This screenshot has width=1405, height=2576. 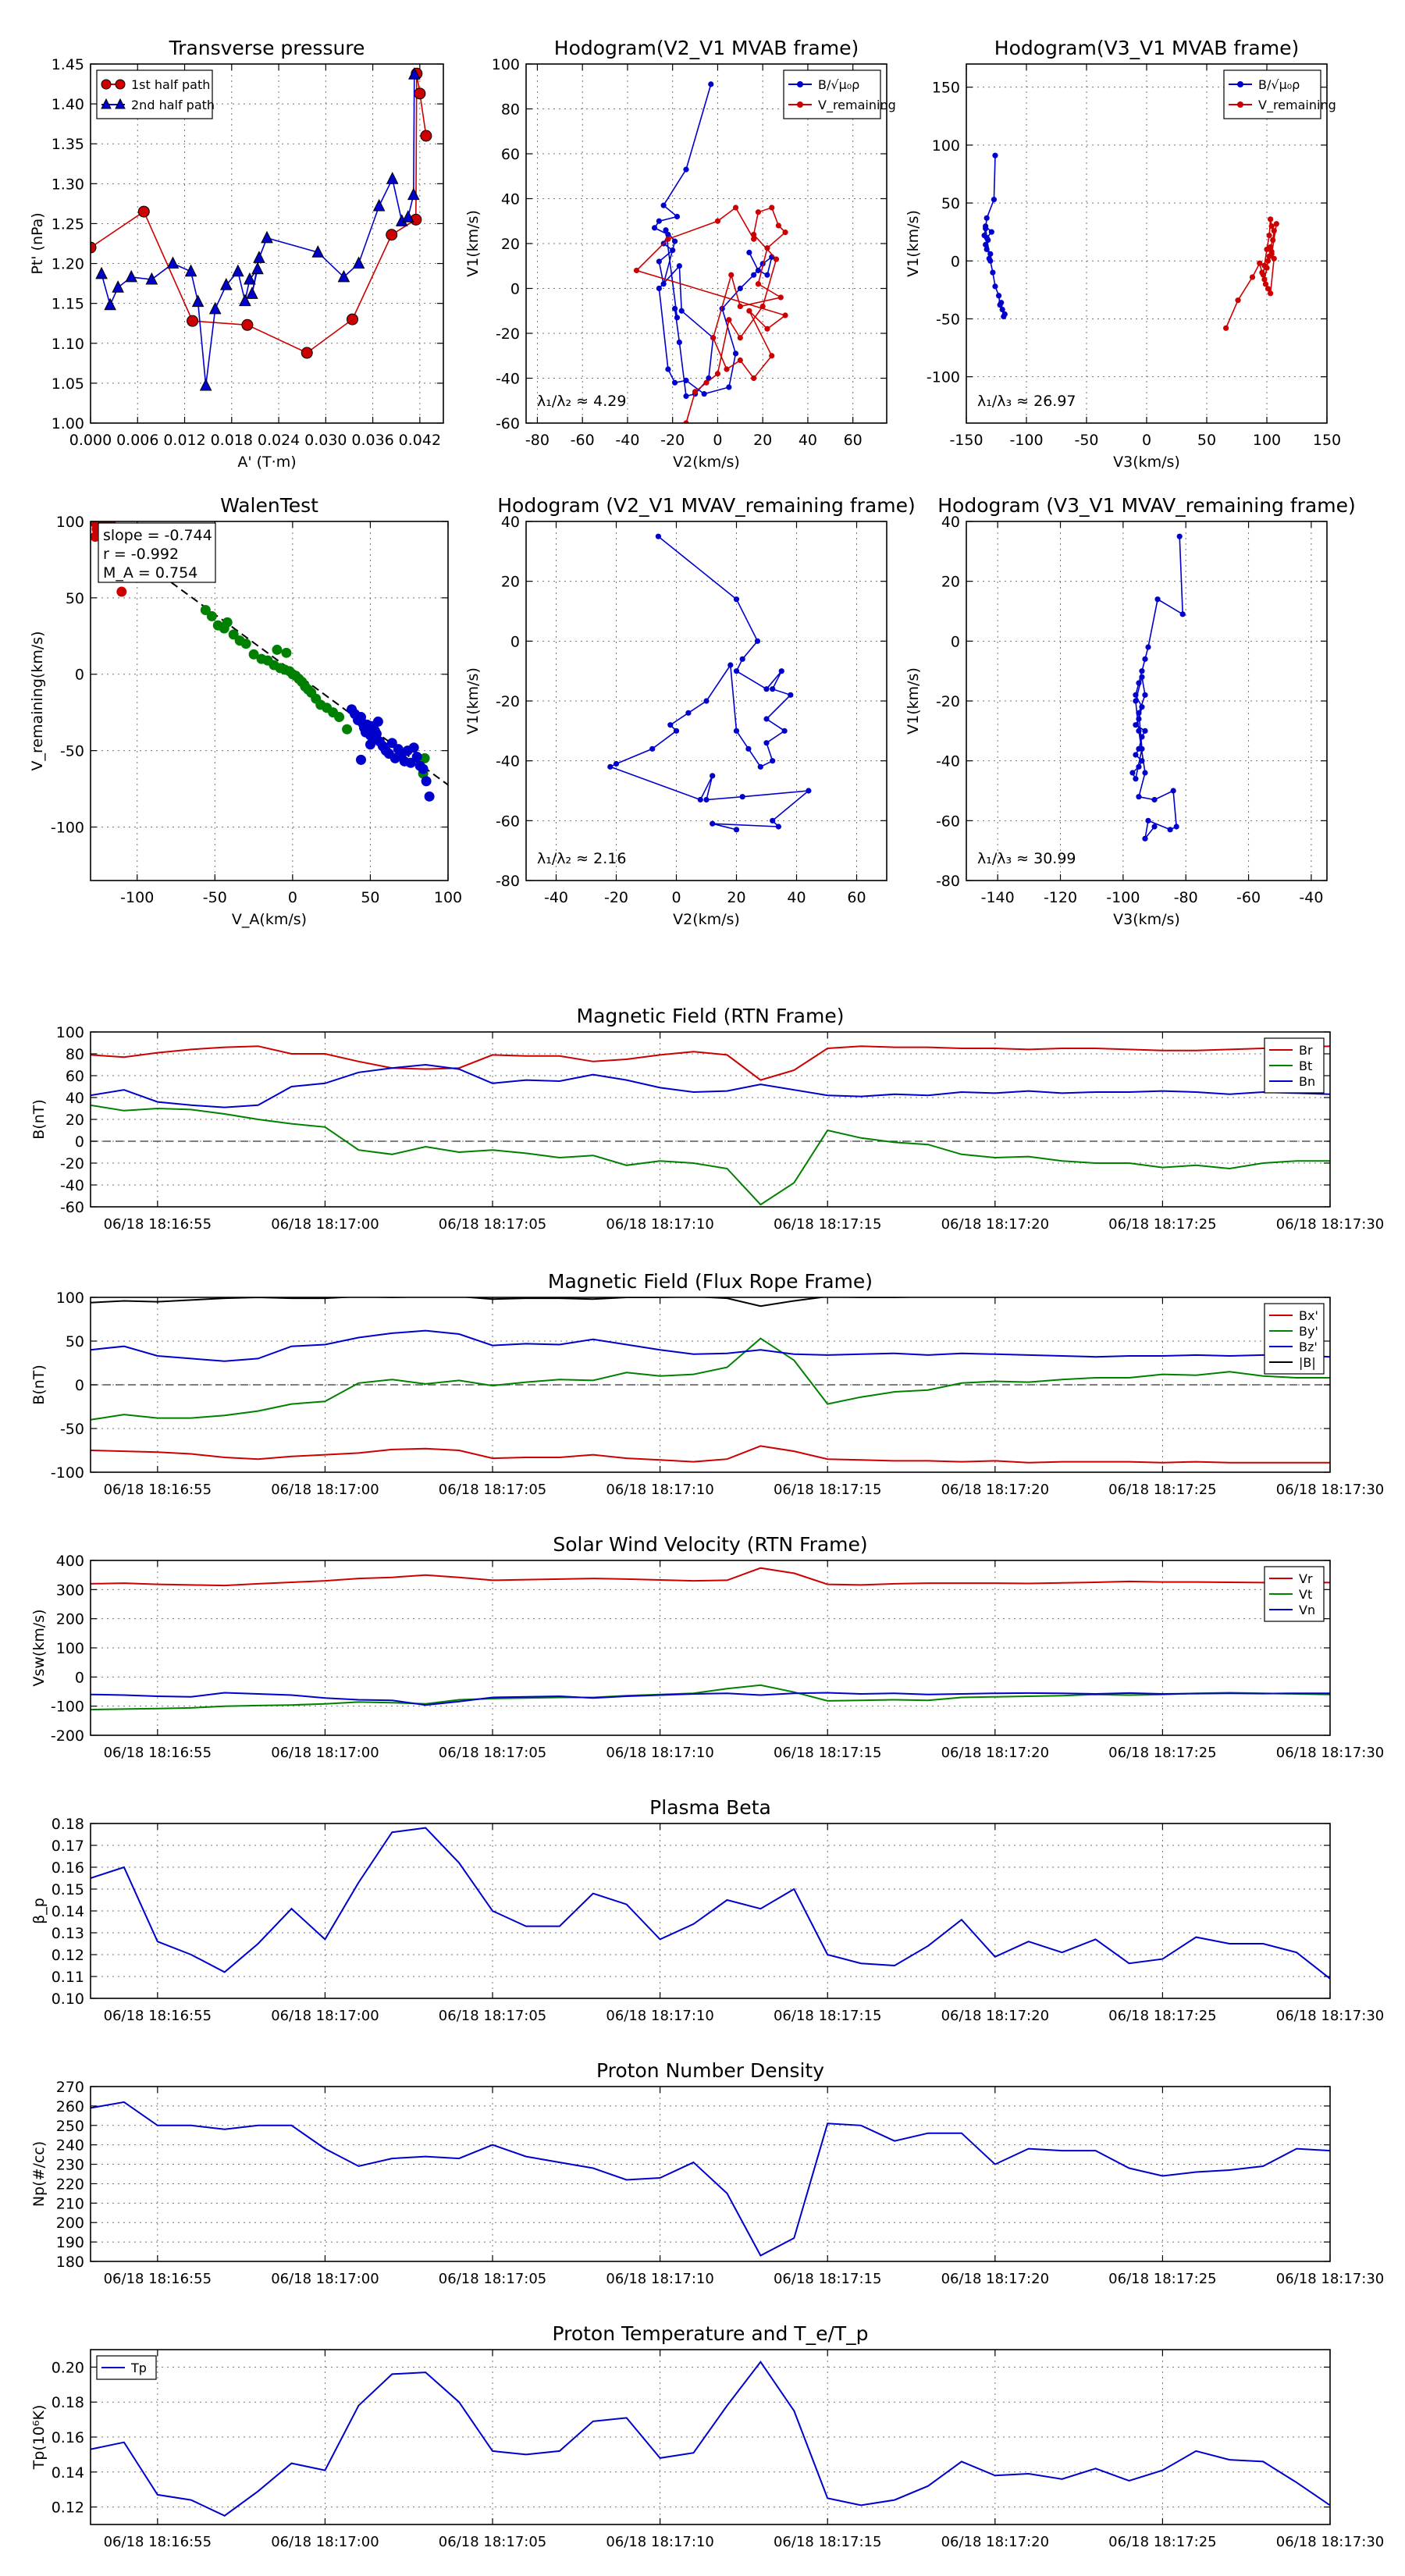 What do you see at coordinates (1026, 440) in the screenshot?
I see `x-tick-label: -100` at bounding box center [1026, 440].